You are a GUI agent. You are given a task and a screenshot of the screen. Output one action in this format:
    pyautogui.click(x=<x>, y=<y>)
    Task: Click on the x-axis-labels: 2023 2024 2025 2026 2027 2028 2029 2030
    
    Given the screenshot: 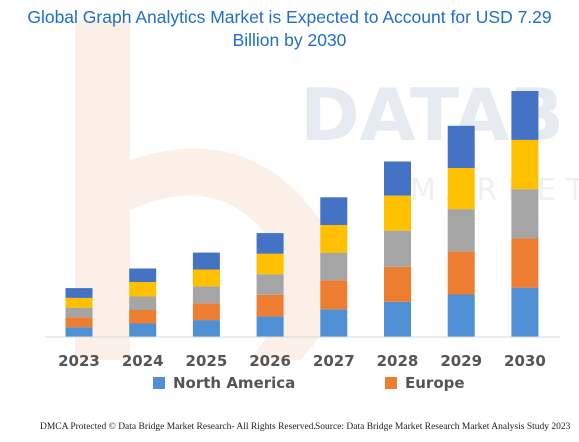 What is the action you would take?
    pyautogui.click(x=302, y=361)
    